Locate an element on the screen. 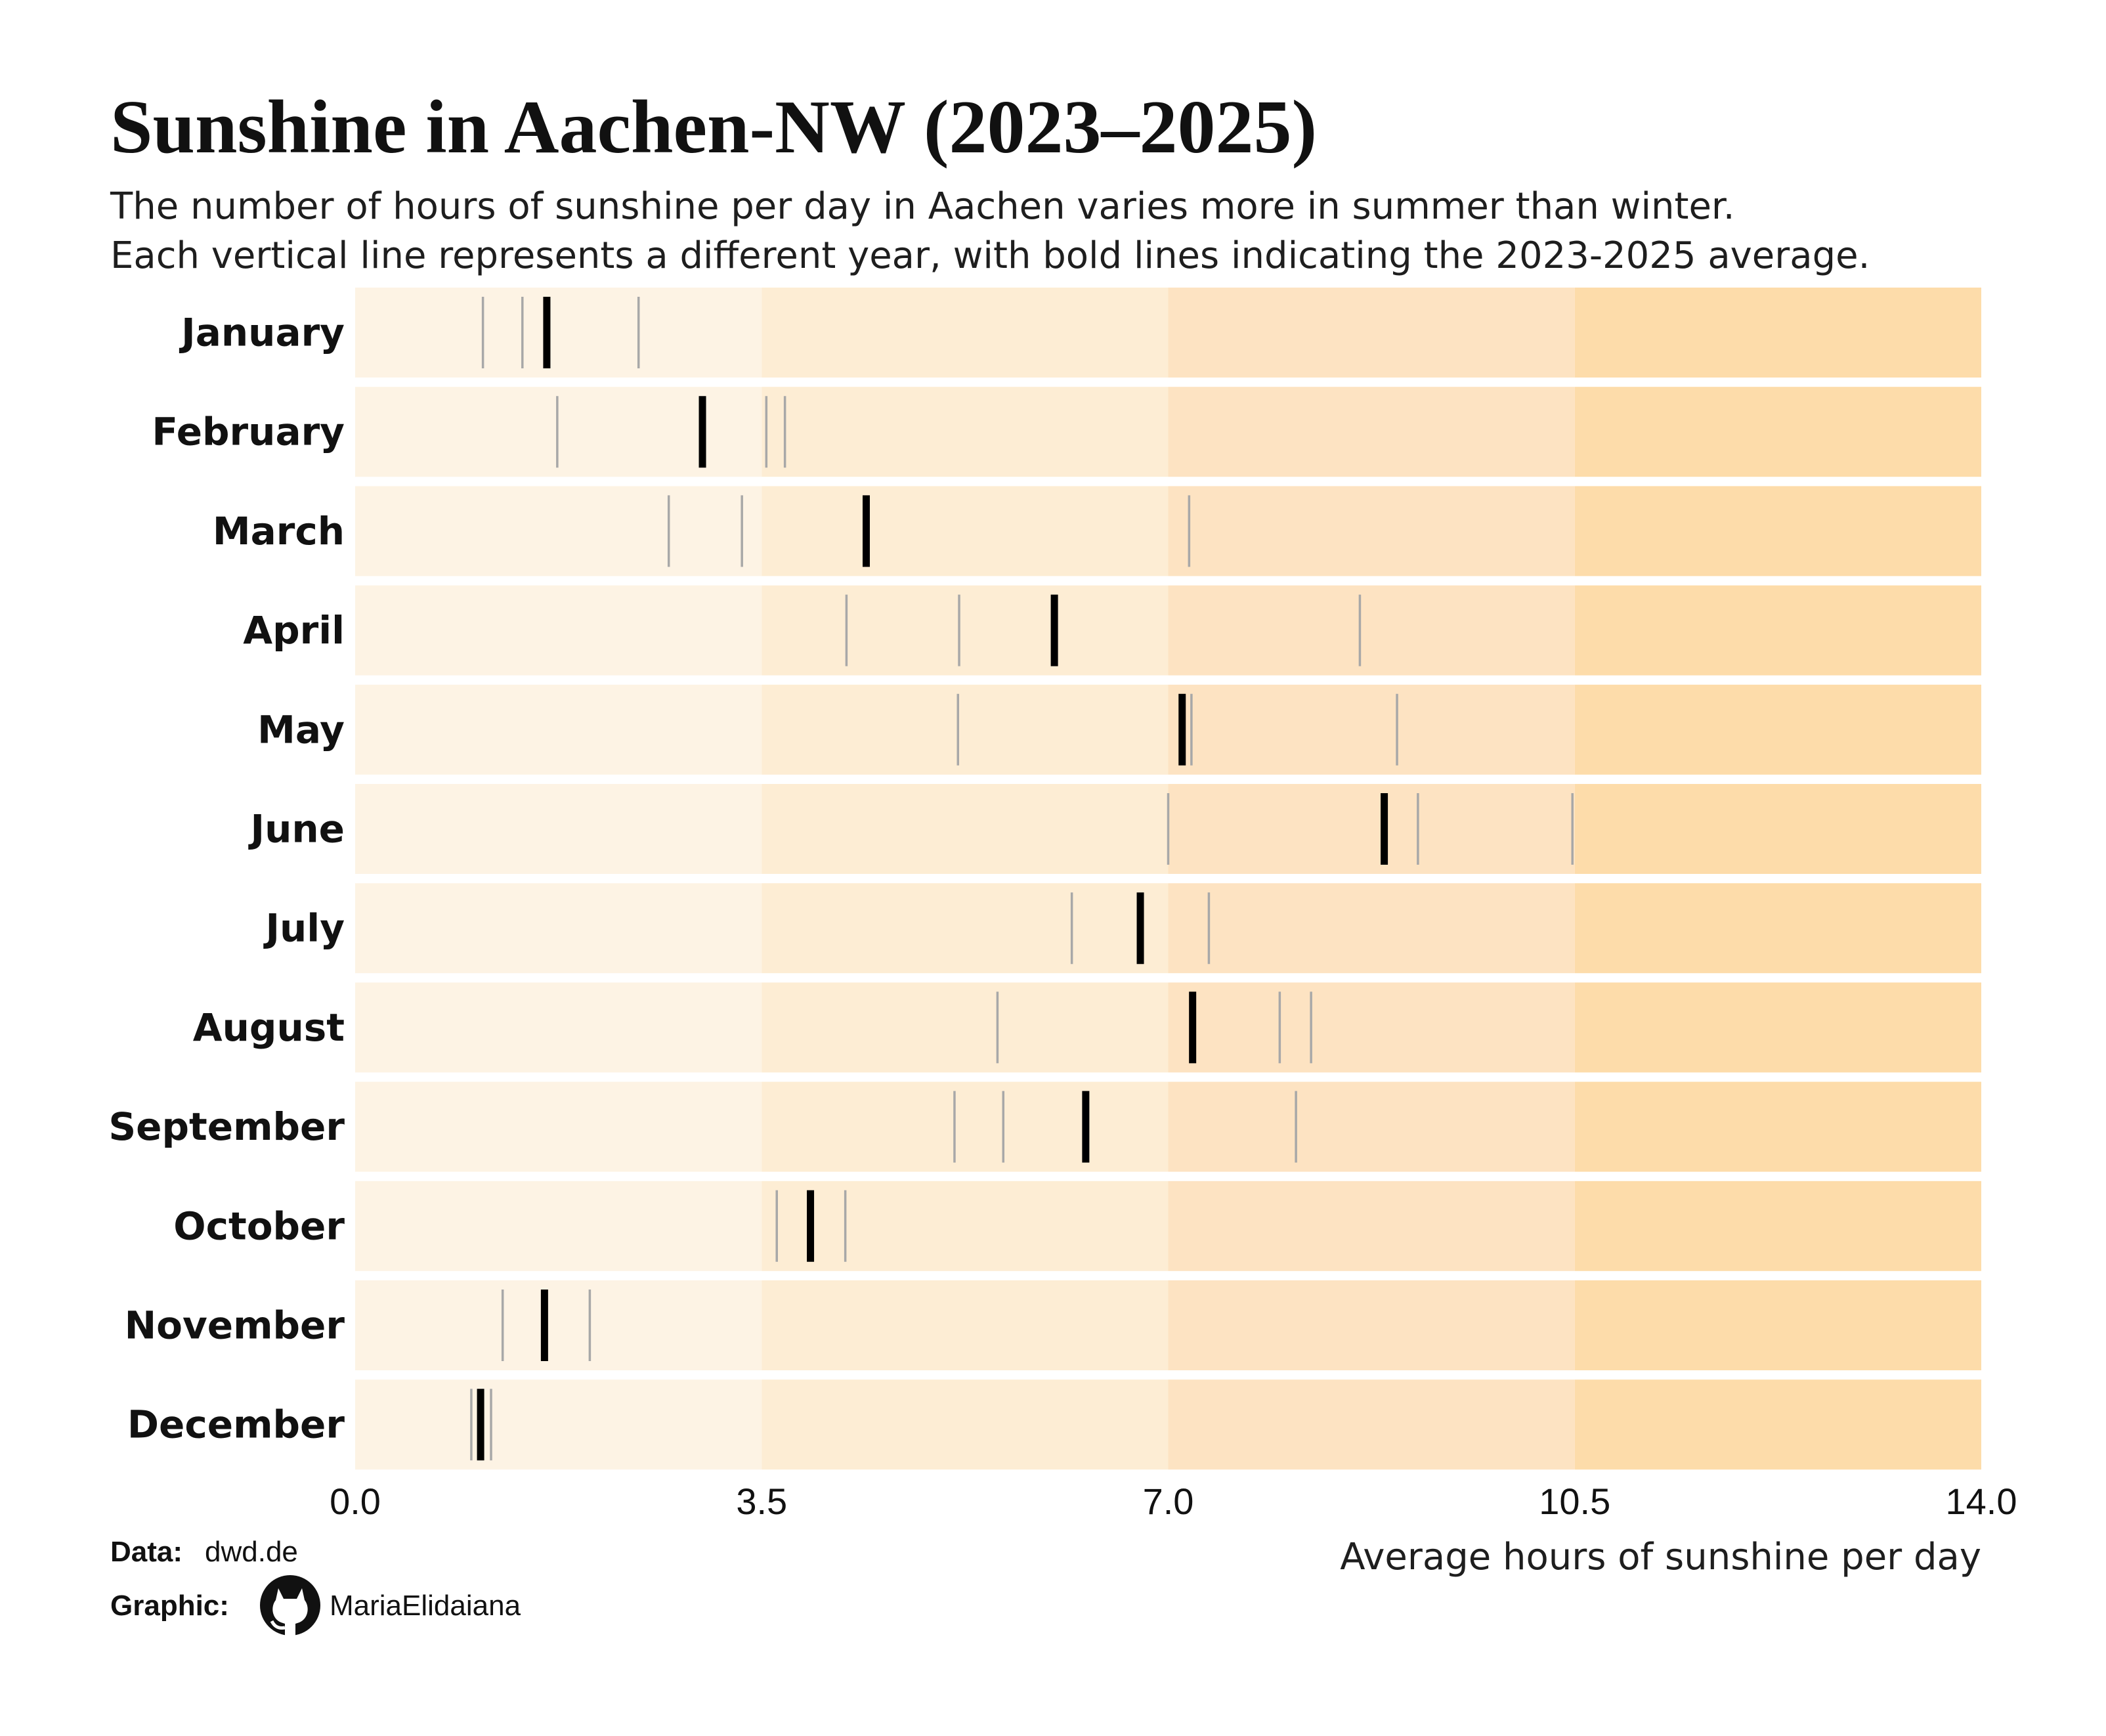 The image size is (2106, 1736). month-row-may: May is located at coordinates (1119, 729).